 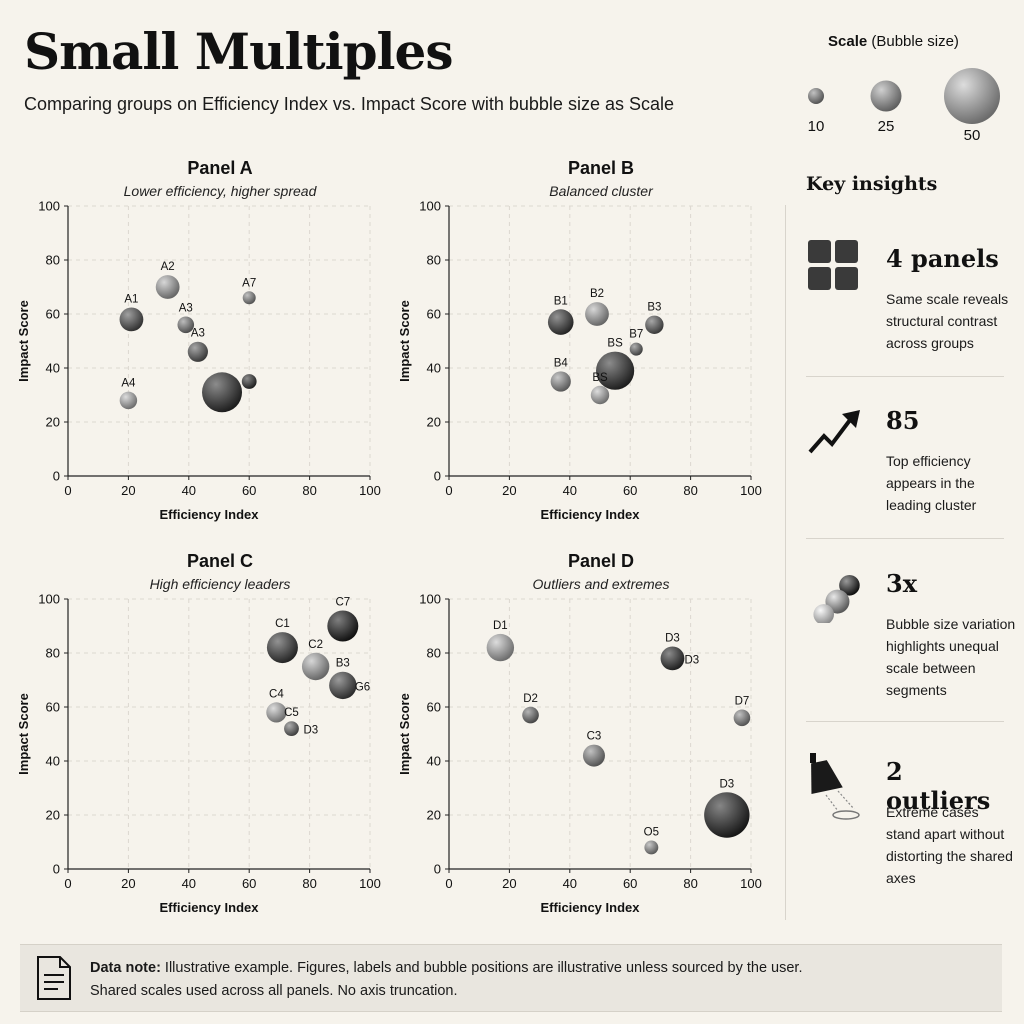 I want to click on panel-a-title: Panel A, so click(x=220, y=168).